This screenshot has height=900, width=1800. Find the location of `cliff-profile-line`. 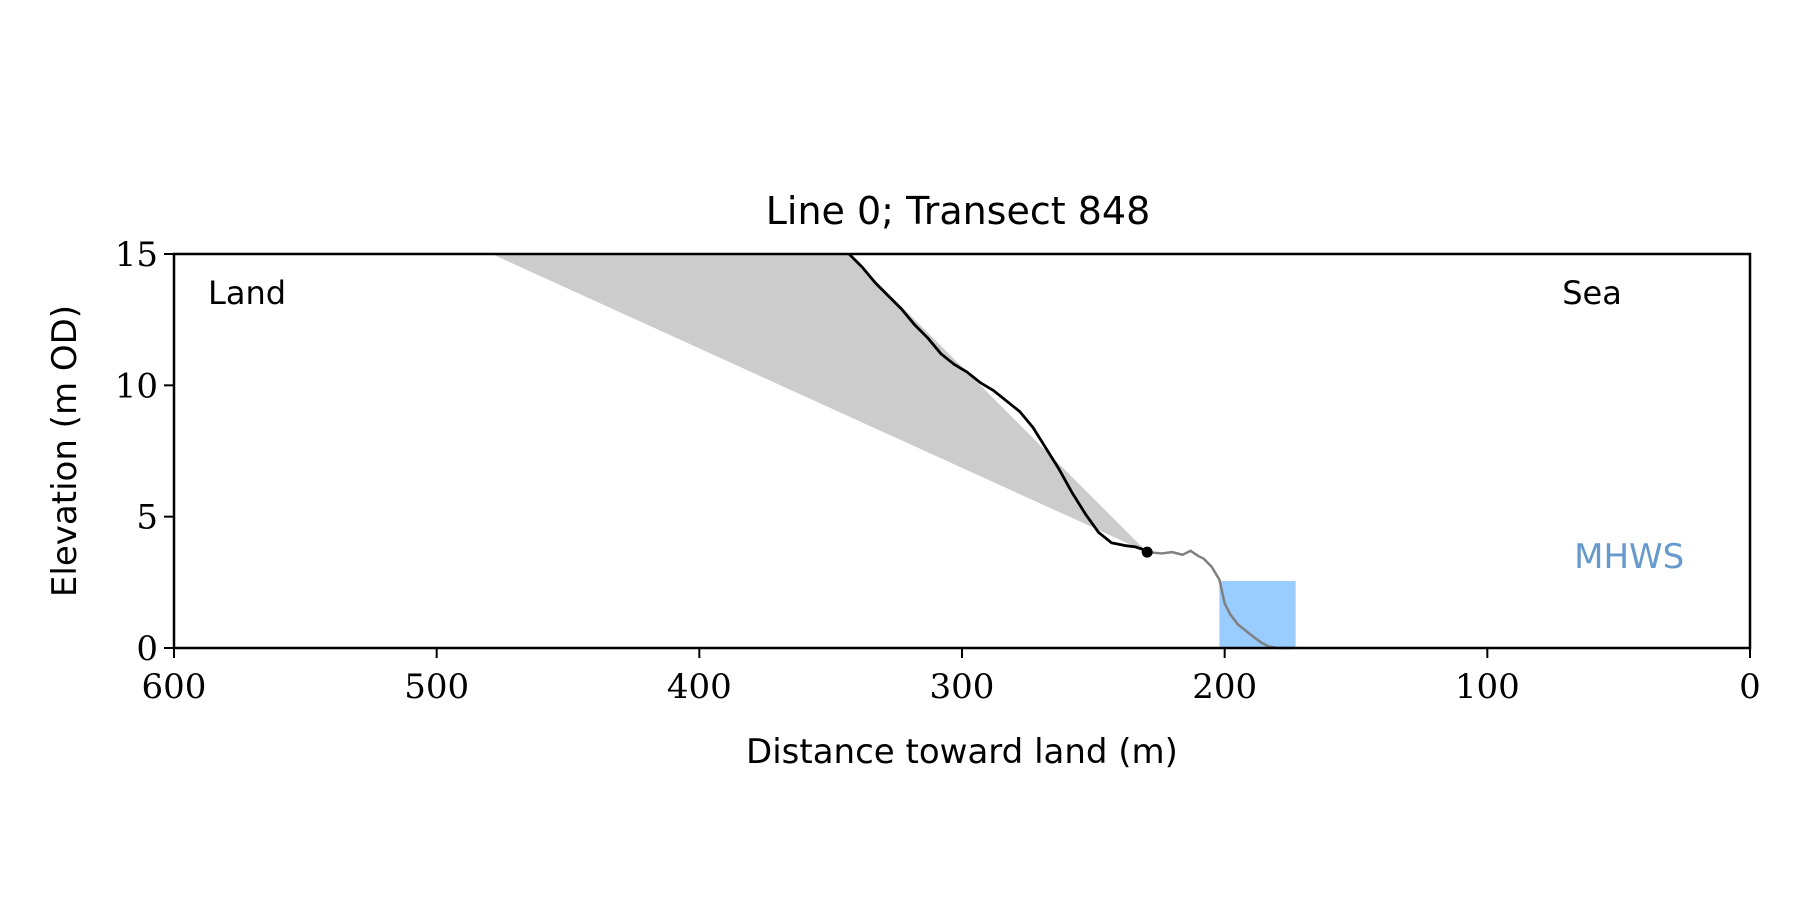

cliff-profile-line is located at coordinates (998, 403).